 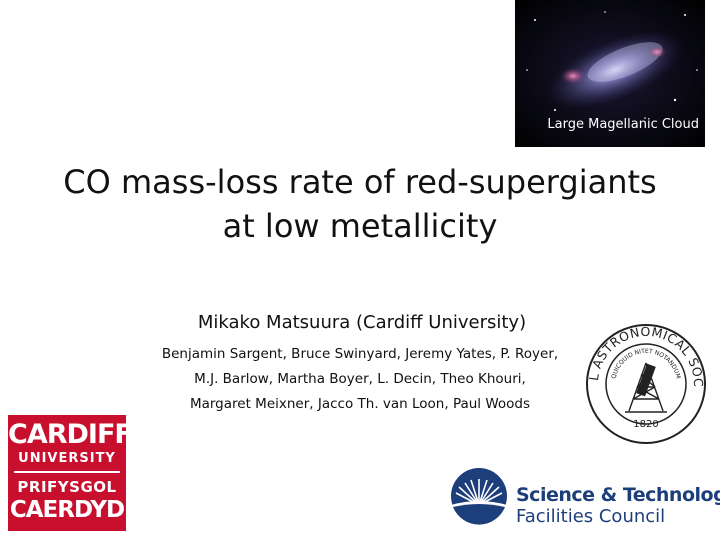 I want to click on galaxy-graphic, so click(x=612, y=65).